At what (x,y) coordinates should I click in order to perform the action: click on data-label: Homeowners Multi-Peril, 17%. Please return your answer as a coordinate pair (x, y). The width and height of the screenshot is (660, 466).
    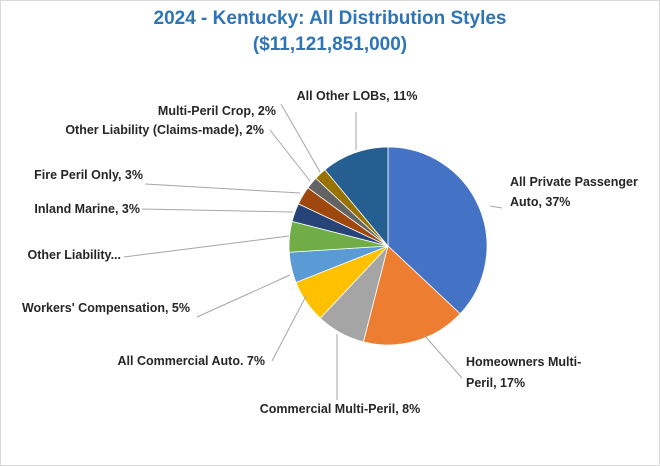
    Looking at the image, I should click on (523, 372).